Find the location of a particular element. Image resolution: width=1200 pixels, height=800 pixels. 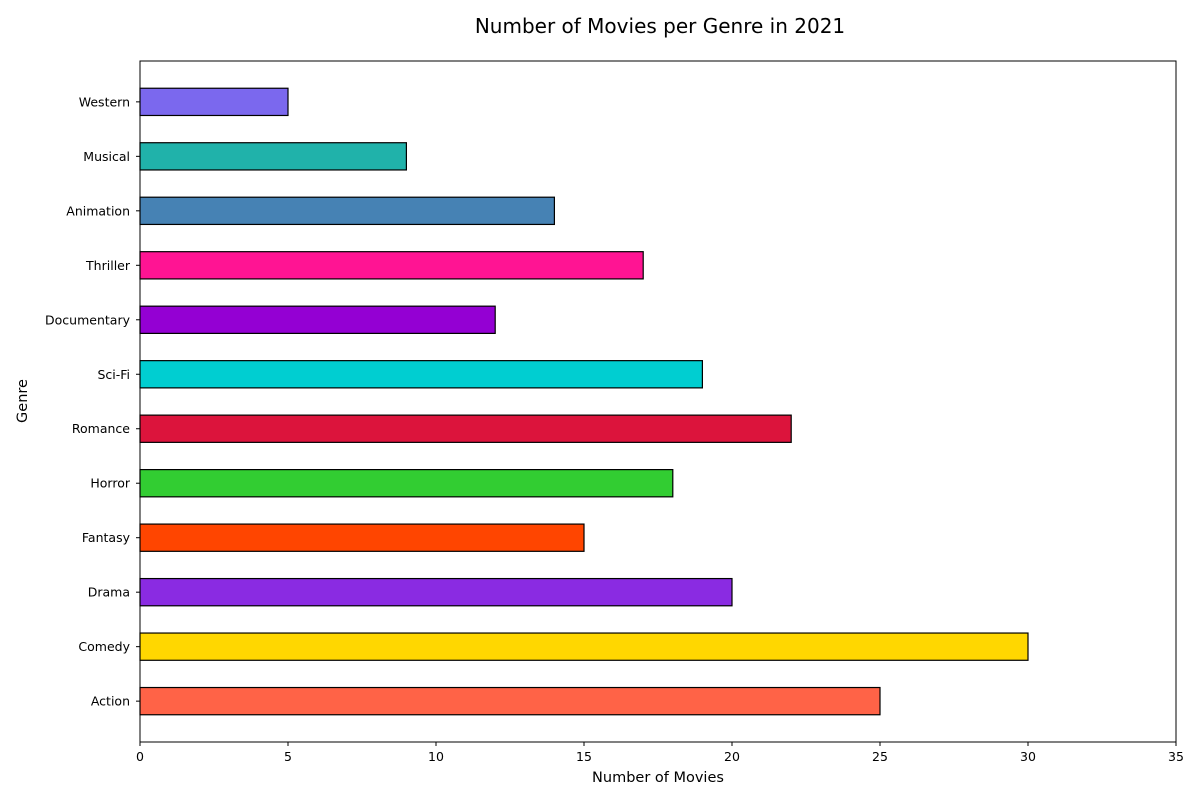

x-tick-label: 20 is located at coordinates (732, 756).